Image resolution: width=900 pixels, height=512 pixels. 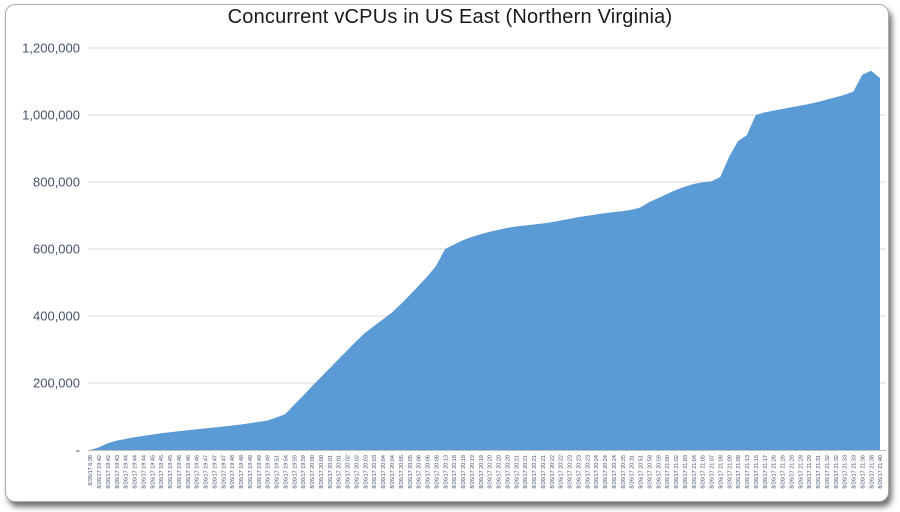 I want to click on x-axis-tick-label: 8/26/17 21:04, so click(x=695, y=472).